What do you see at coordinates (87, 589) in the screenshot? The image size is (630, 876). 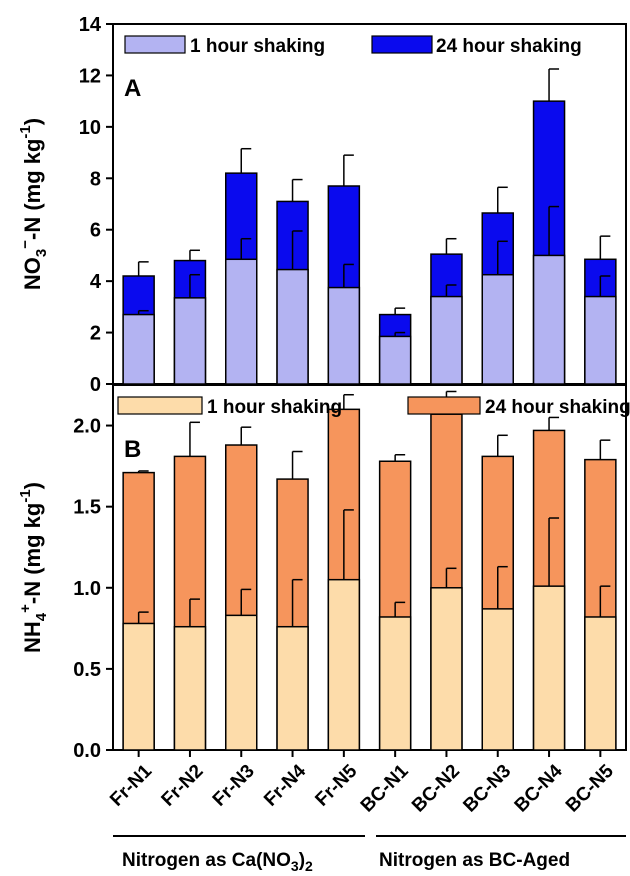 I see `y-tick-label: 1.0` at bounding box center [87, 589].